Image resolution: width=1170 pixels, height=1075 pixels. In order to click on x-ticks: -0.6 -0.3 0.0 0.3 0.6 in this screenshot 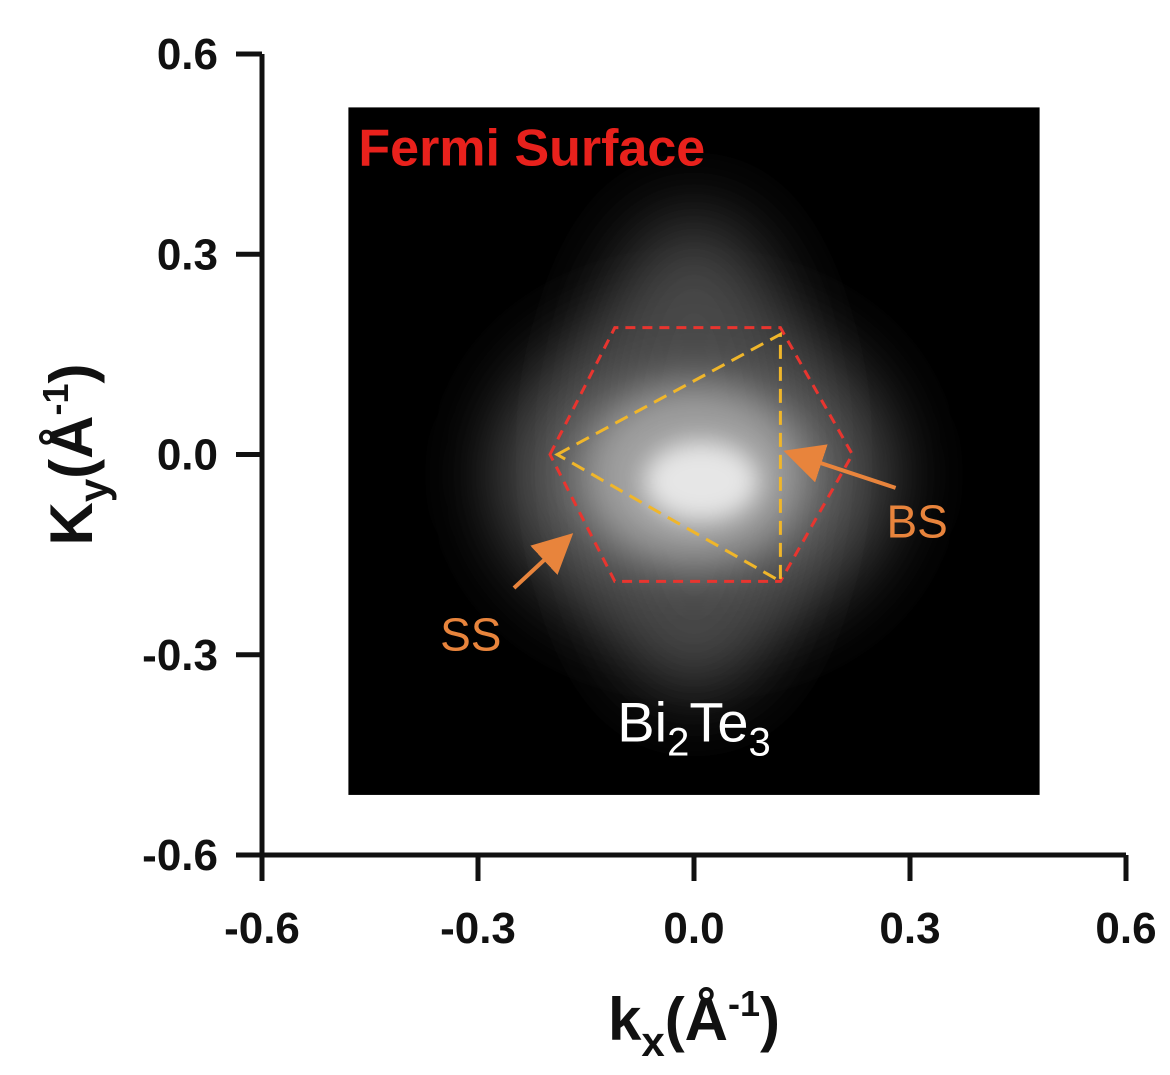, I will do `click(690, 904)`.